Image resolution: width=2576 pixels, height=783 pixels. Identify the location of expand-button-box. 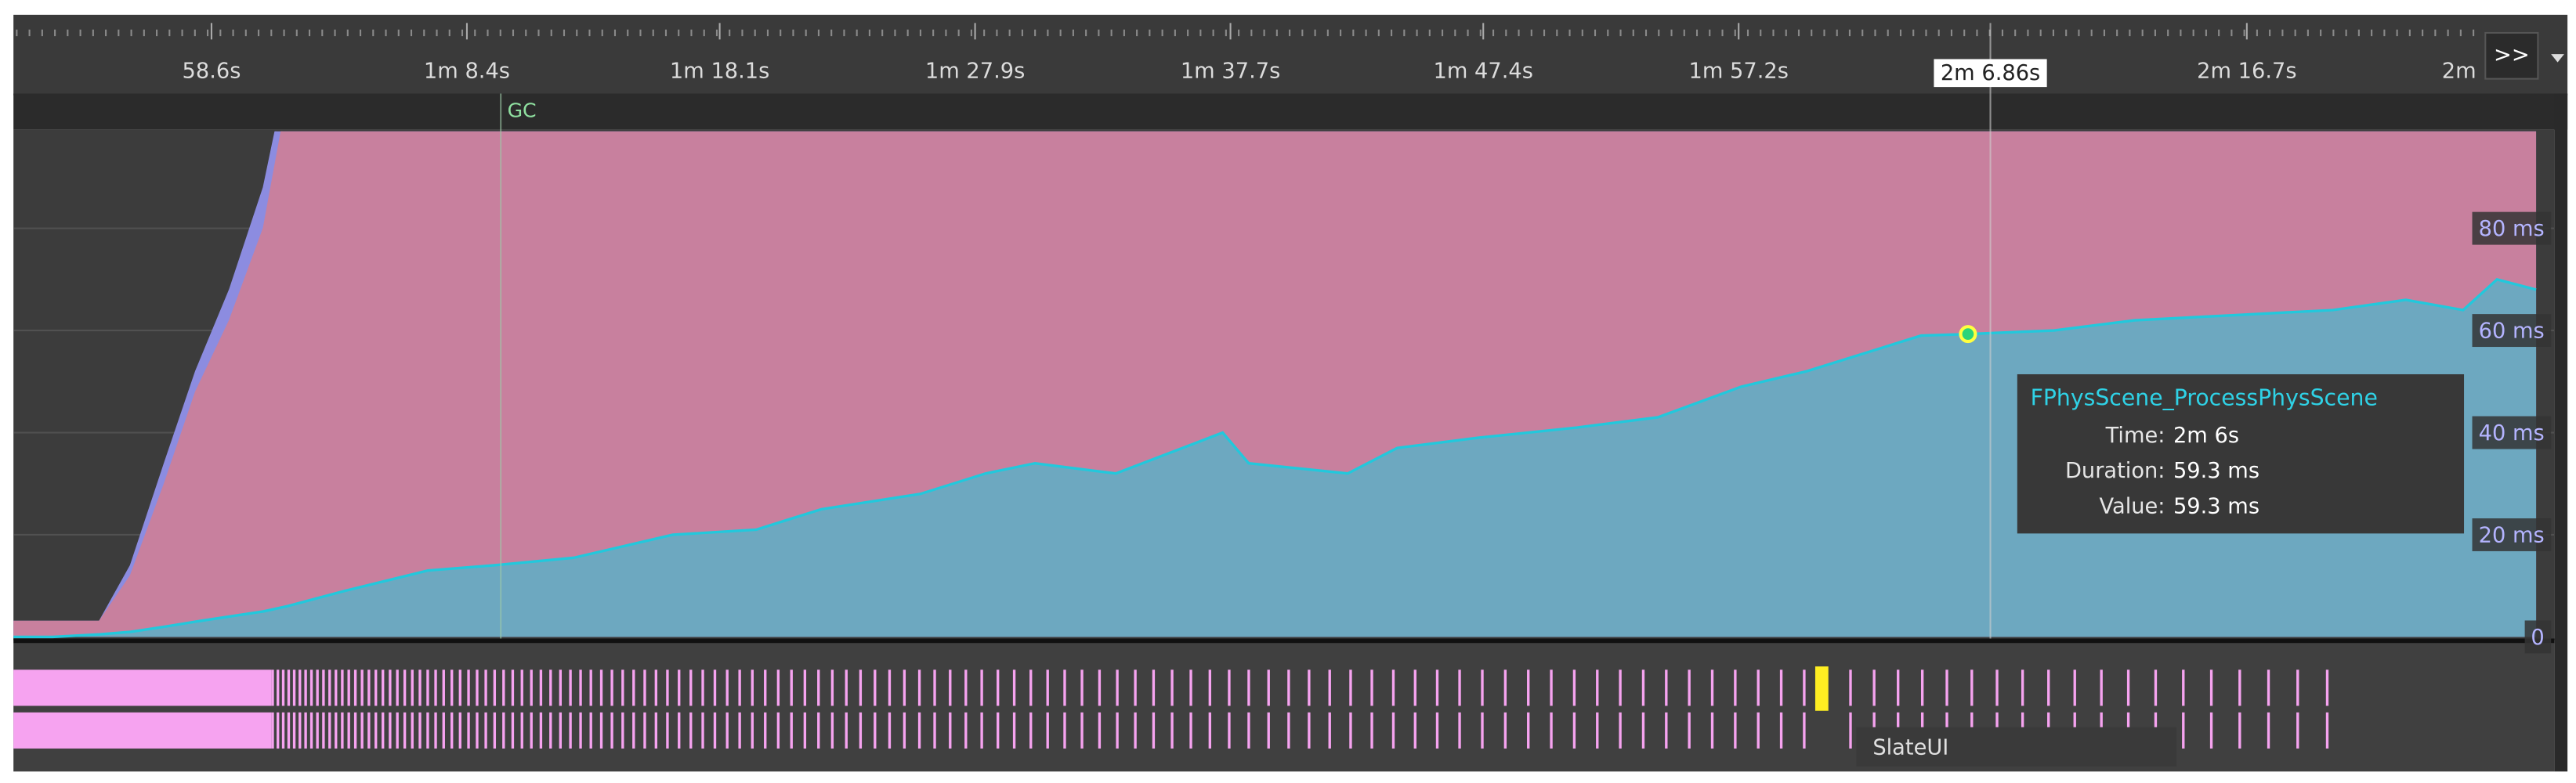
(2511, 56).